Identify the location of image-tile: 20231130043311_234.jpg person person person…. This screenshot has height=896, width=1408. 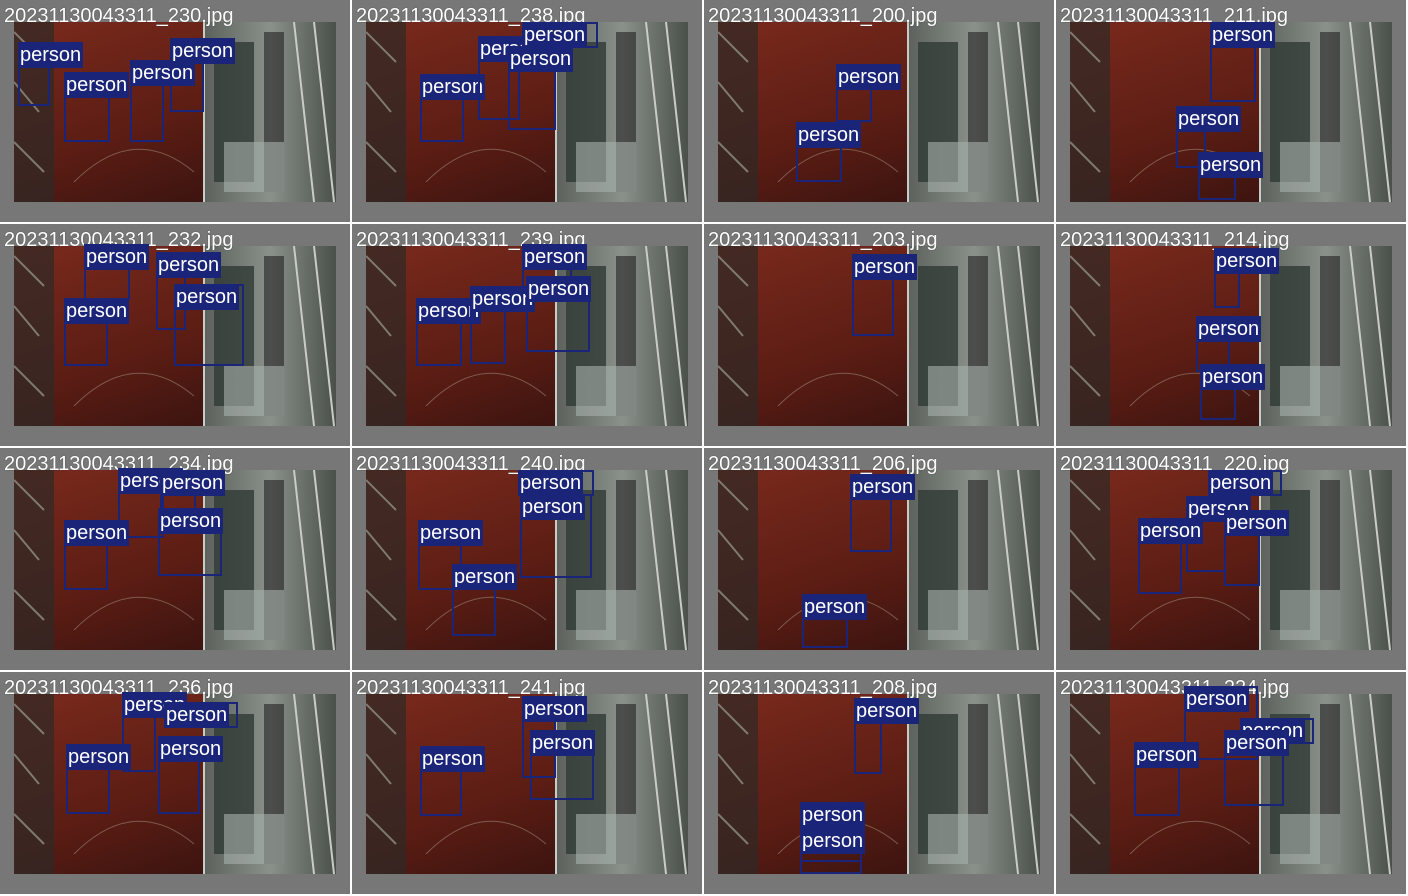
(175, 559).